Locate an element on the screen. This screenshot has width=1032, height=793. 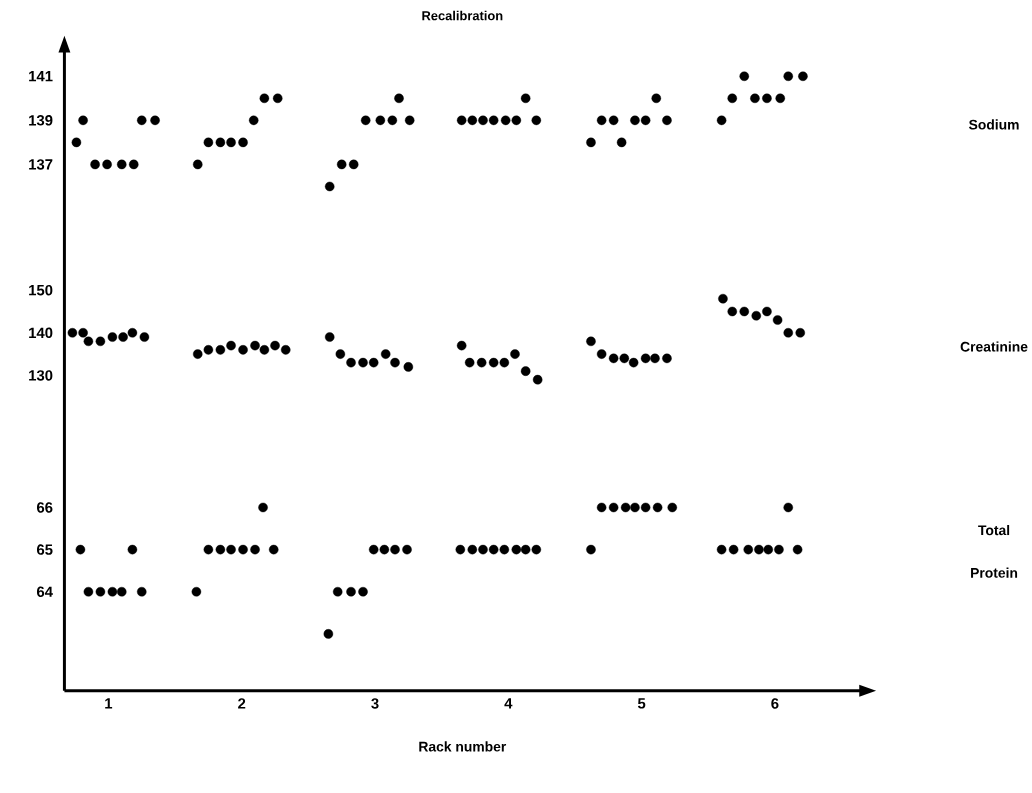
x-tick-label: 1 is located at coordinates (109, 703).